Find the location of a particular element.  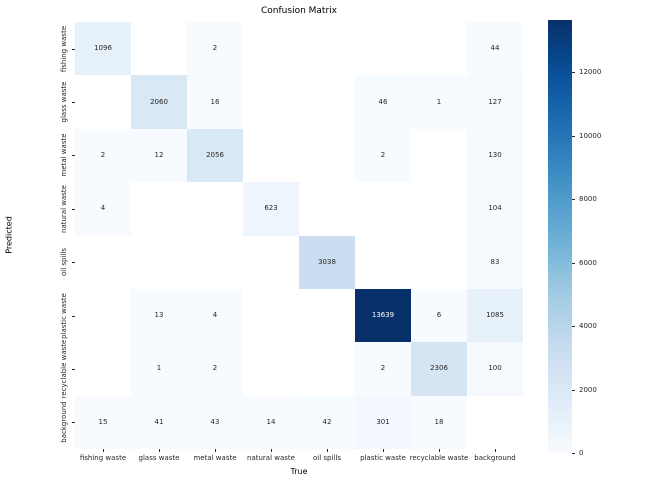

cell-value: 301 is located at coordinates (383, 421).